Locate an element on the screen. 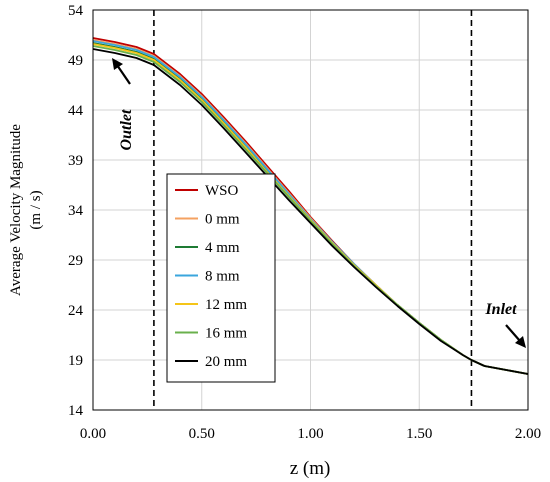  y-tick-labels: 14 19 24 29 34 39 44 49 54 is located at coordinates (76, 211).